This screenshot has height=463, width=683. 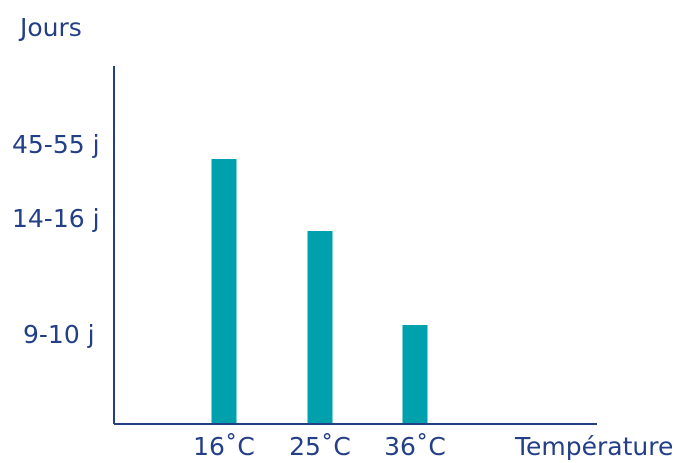 I want to click on x-tick-label: 36˚C, so click(x=415, y=446).